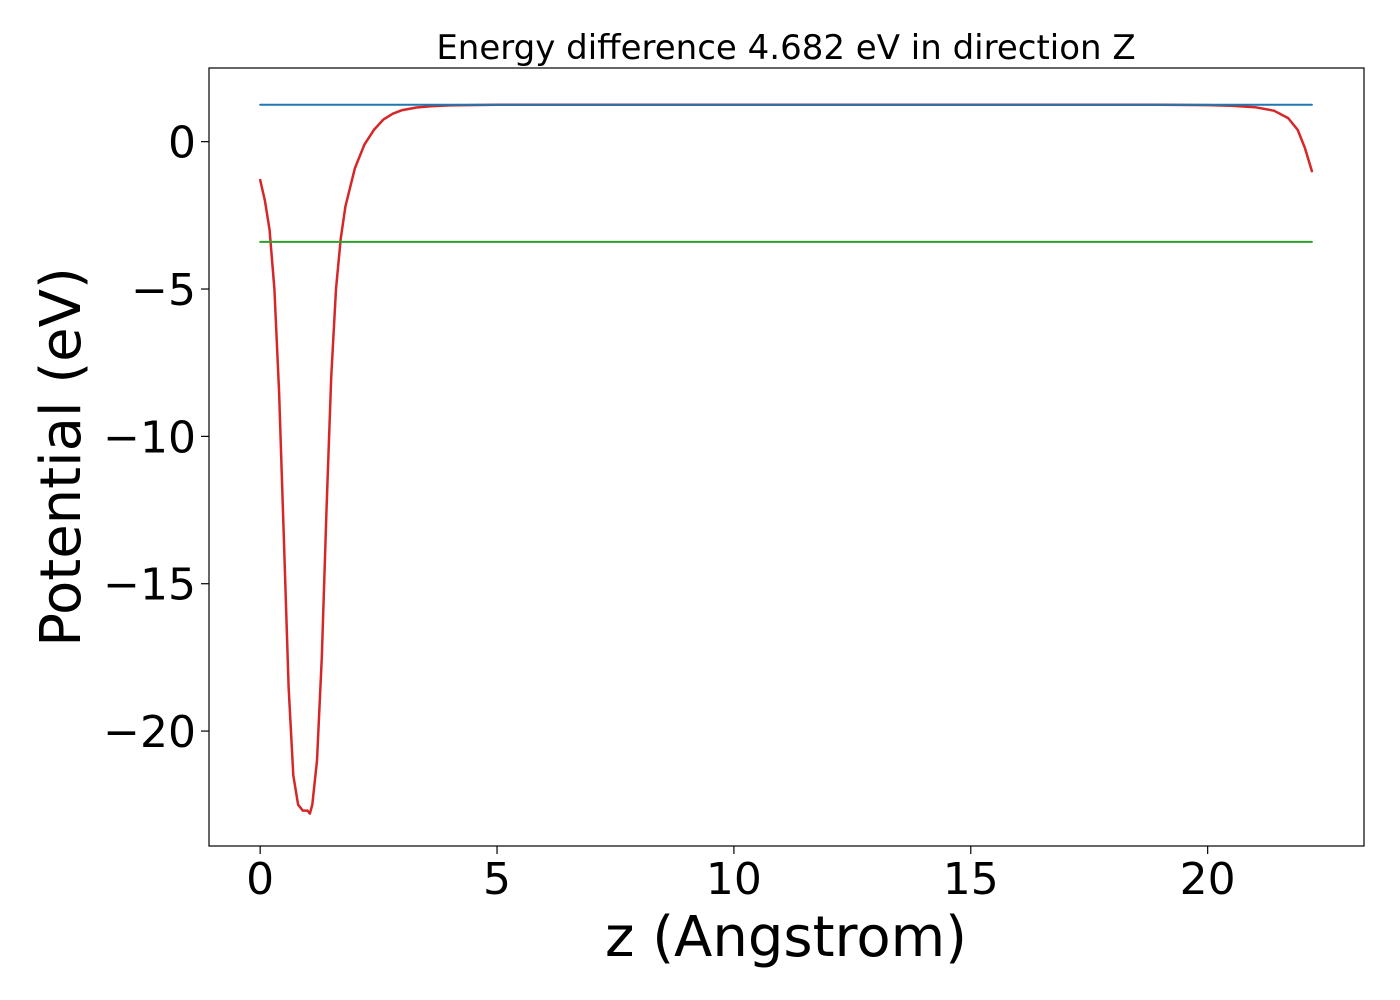 The width and height of the screenshot is (1400, 1000). What do you see at coordinates (1208, 879) in the screenshot?
I see `x-tick-label: 20` at bounding box center [1208, 879].